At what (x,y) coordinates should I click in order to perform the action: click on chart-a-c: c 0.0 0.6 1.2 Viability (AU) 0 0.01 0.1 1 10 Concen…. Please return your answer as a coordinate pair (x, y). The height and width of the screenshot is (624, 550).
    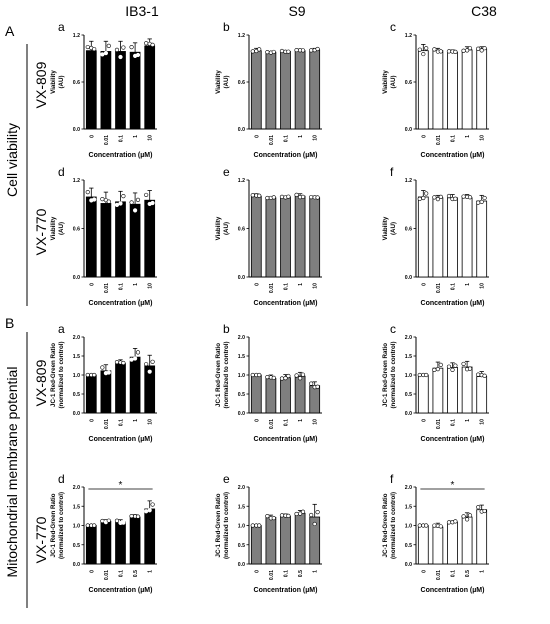
    Looking at the image, I should click on (435, 89).